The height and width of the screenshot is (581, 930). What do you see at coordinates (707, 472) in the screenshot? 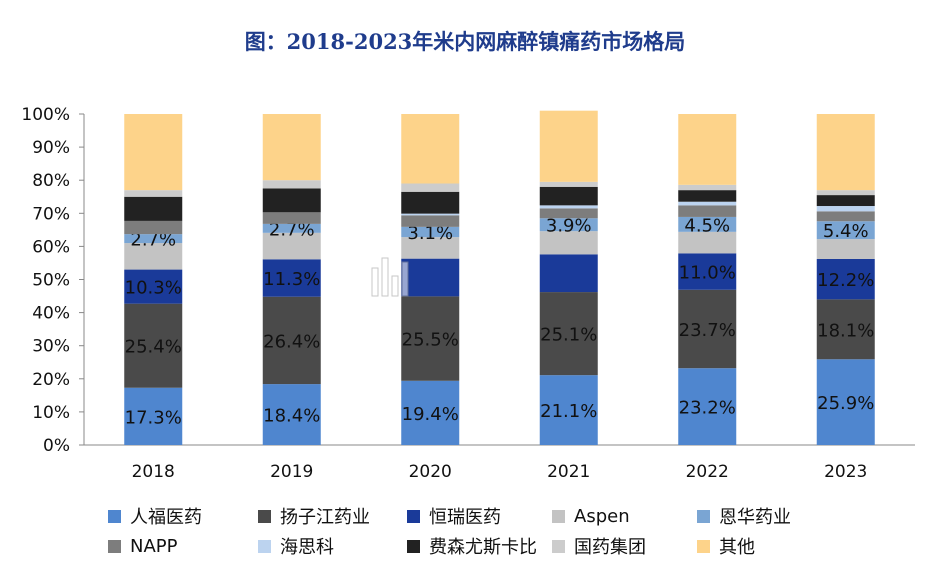
I see `x-tick-label: 2022` at bounding box center [707, 472].